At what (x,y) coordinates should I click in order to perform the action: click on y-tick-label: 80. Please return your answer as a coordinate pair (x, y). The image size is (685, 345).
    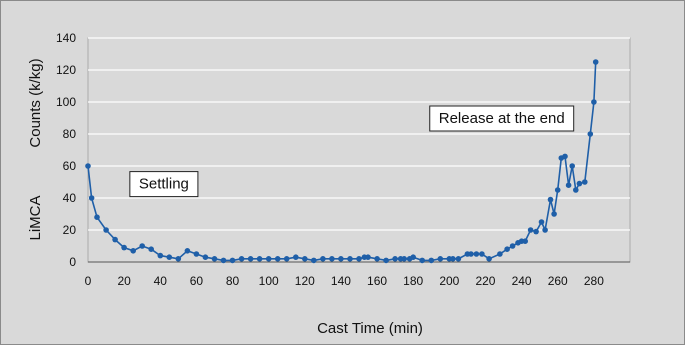
    Looking at the image, I should click on (70, 134).